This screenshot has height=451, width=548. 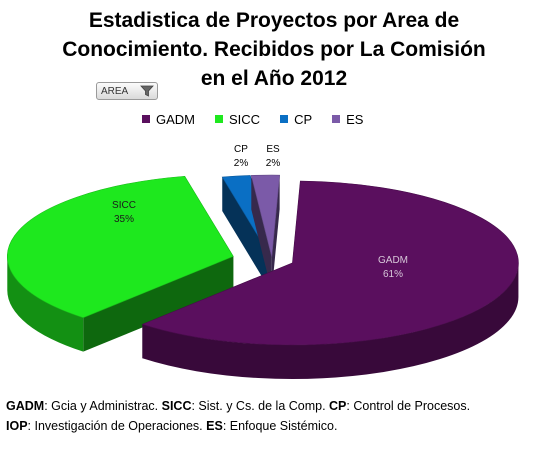 I want to click on area-filter-label: AREA, so click(x=115, y=91).